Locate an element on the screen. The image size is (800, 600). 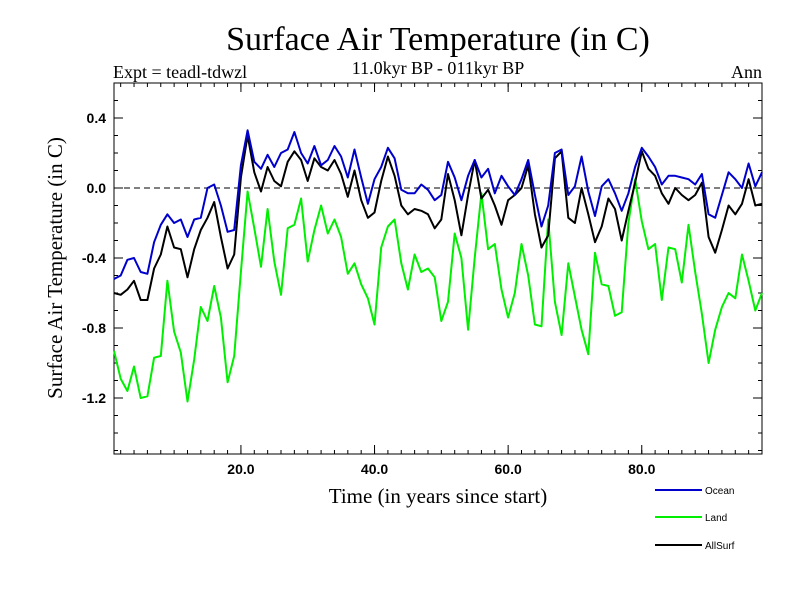
y-tick-label: -0.8 is located at coordinates (94, 328).